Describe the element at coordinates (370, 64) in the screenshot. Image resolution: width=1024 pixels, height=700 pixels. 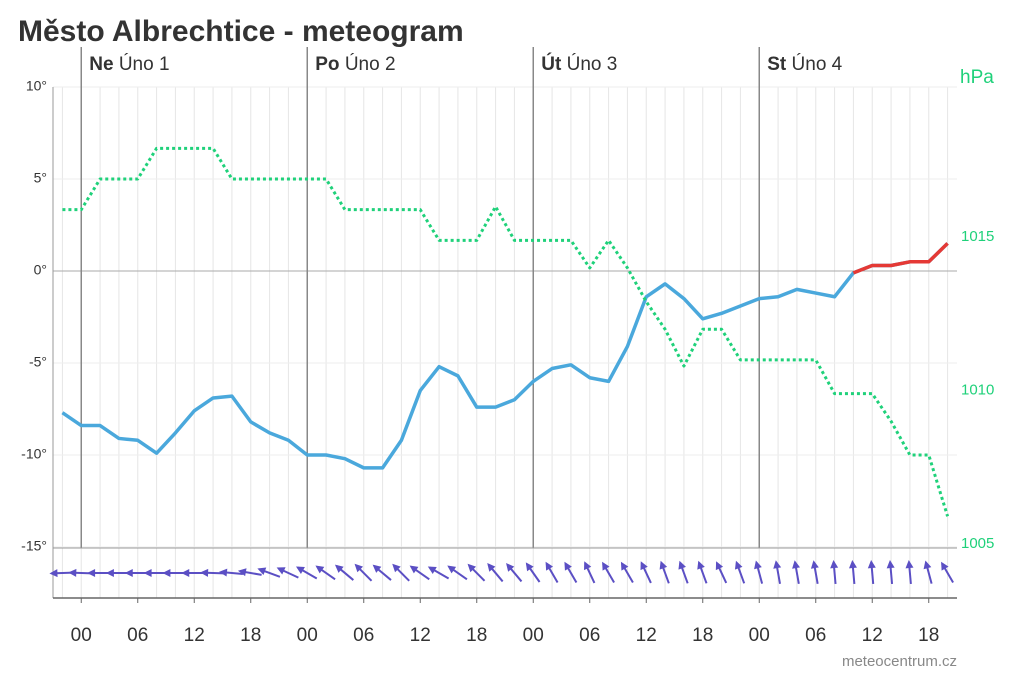
I see `date: Úno 2` at that location.